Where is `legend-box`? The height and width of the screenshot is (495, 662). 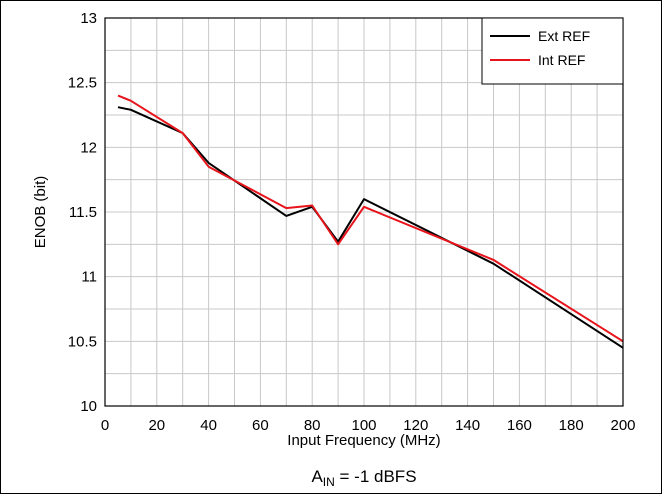 legend-box is located at coordinates (552, 51).